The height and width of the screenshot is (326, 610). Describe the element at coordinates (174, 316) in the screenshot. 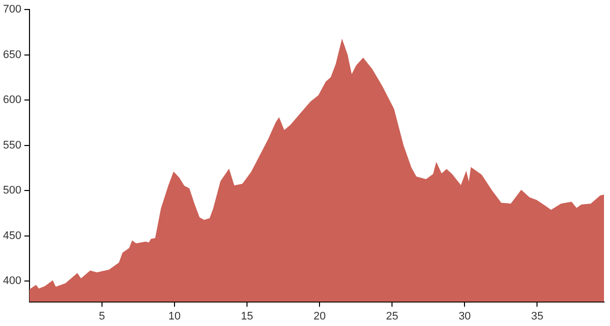

I see `x-tick-label: 10` at that location.